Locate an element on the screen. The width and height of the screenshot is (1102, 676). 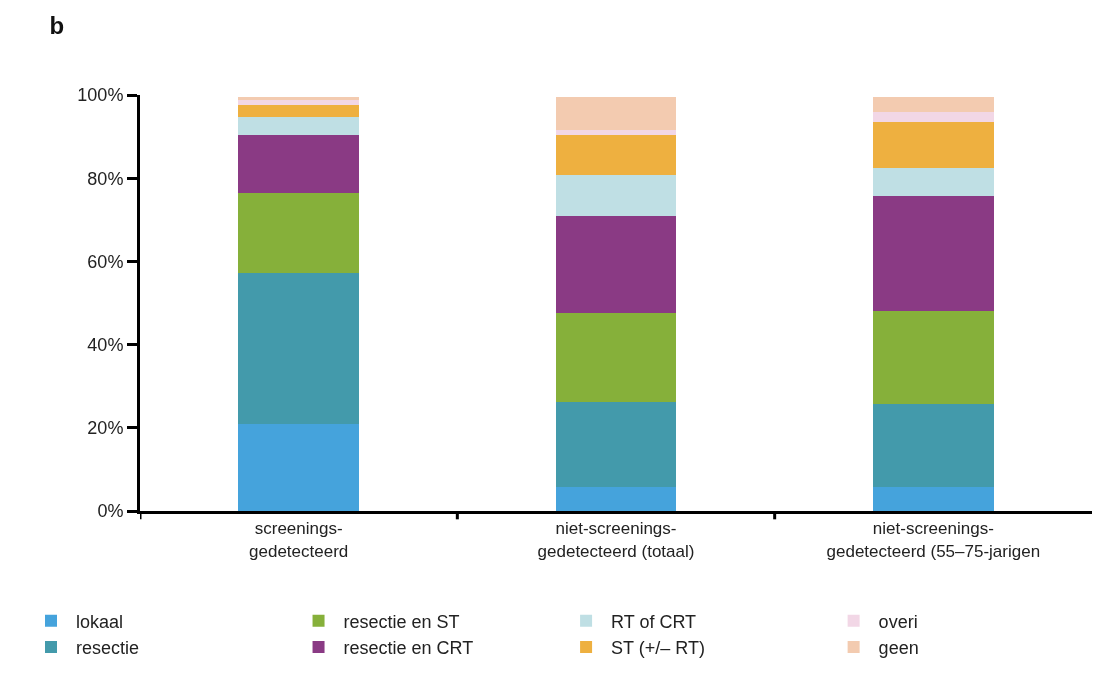
y-tick-label: 0% is located at coordinates (110, 511).